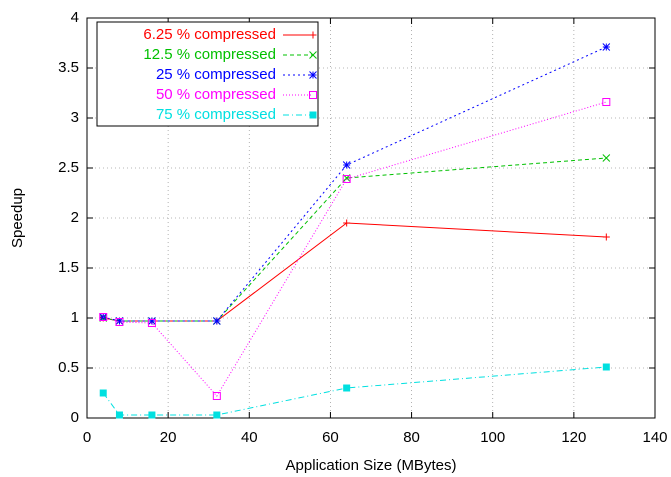  I want to click on legend-label: 6.25 % compressed, so click(209, 34).